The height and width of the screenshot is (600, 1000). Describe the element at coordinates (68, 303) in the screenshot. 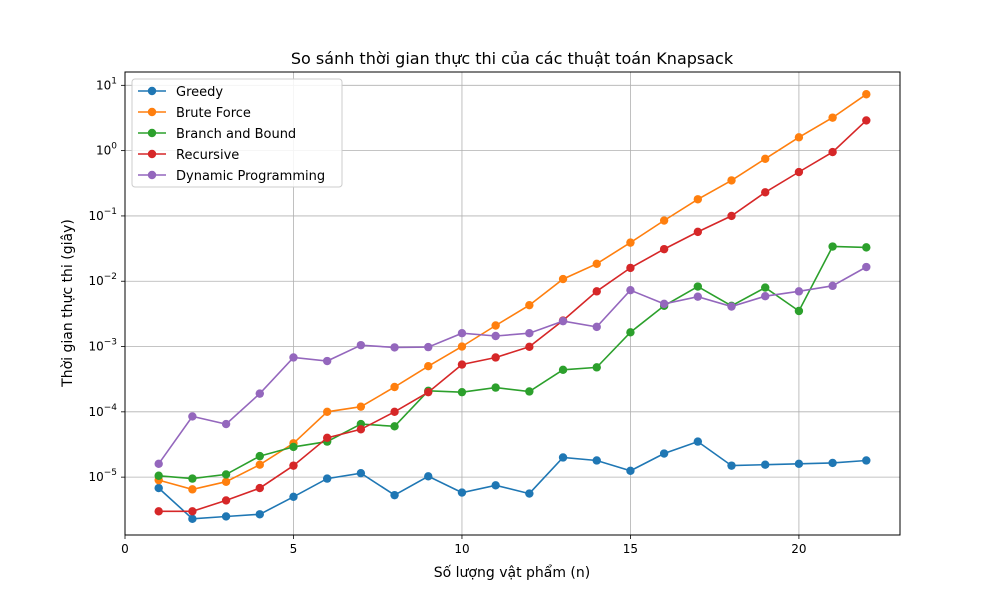

I see `y-axis-label: Thời gian thực thi (giây)` at that location.